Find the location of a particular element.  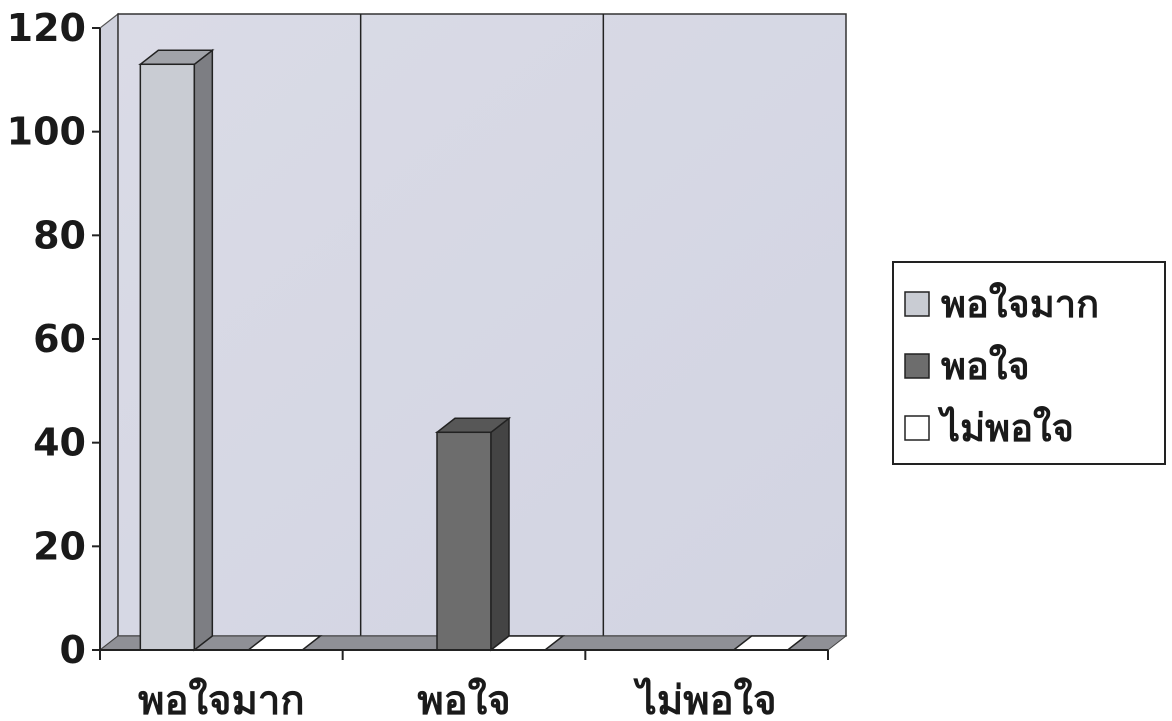

y-tick-label: 60 is located at coordinates (59, 339).